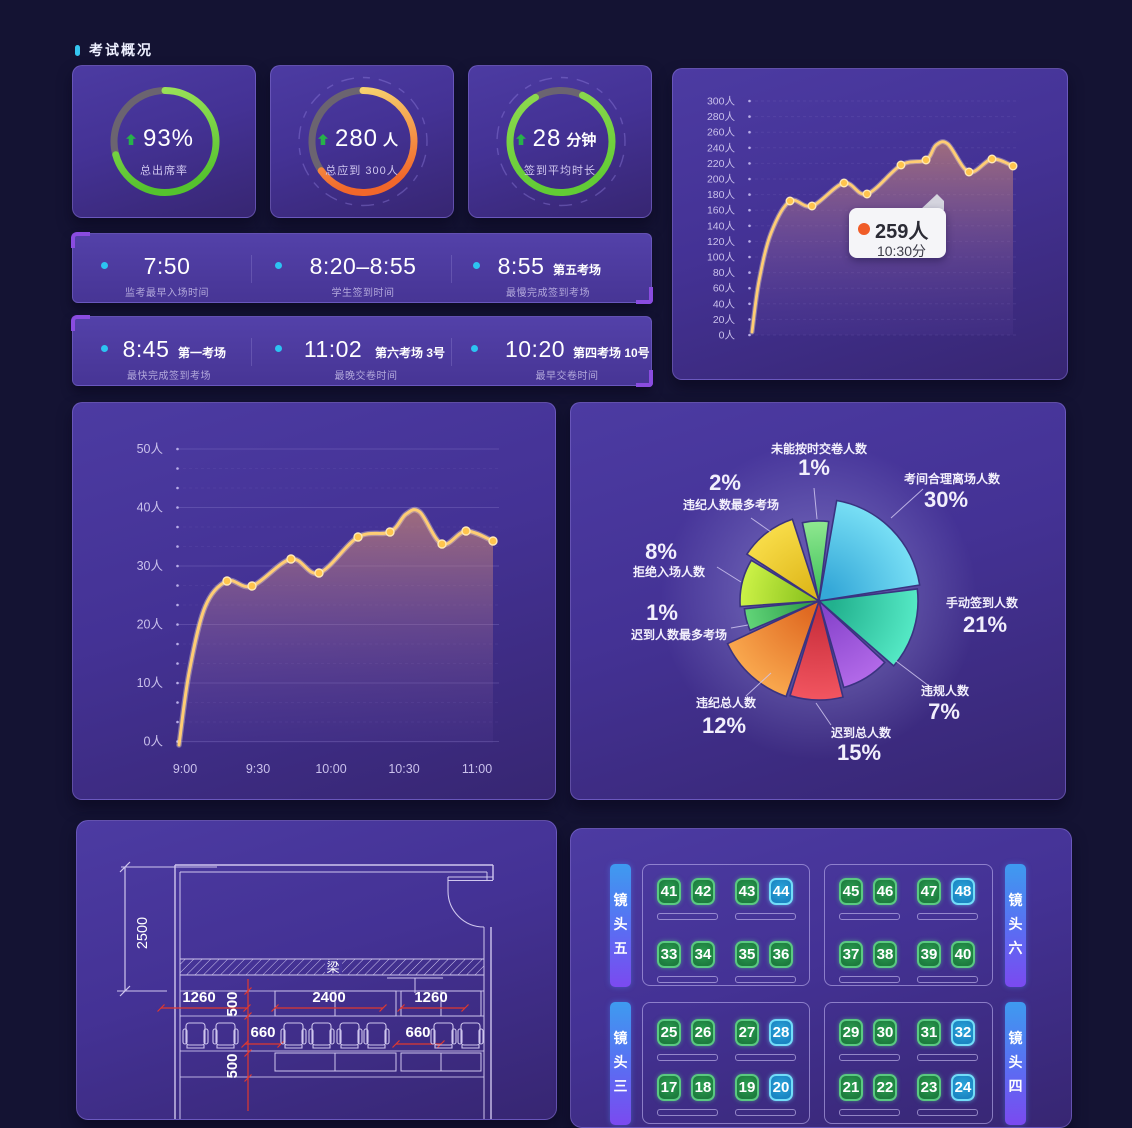  What do you see at coordinates (150, 683) in the screenshot?
I see `svg-text: 10人` at bounding box center [150, 683].